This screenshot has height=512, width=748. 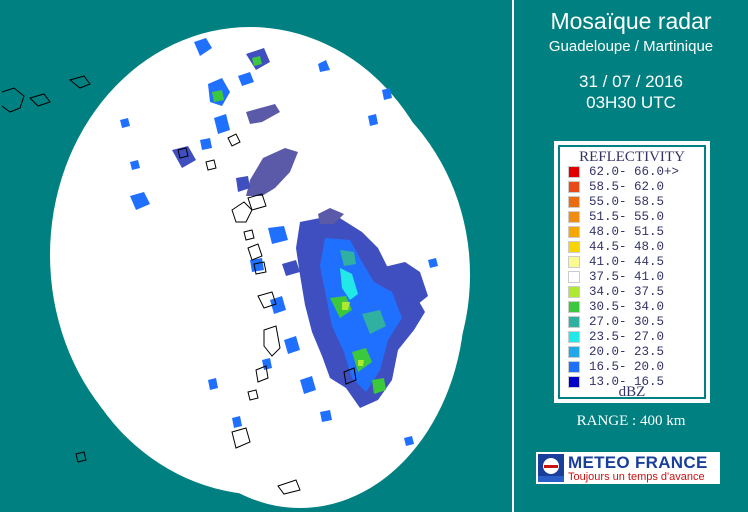 I want to click on panel-divider, so click(x=513, y=256).